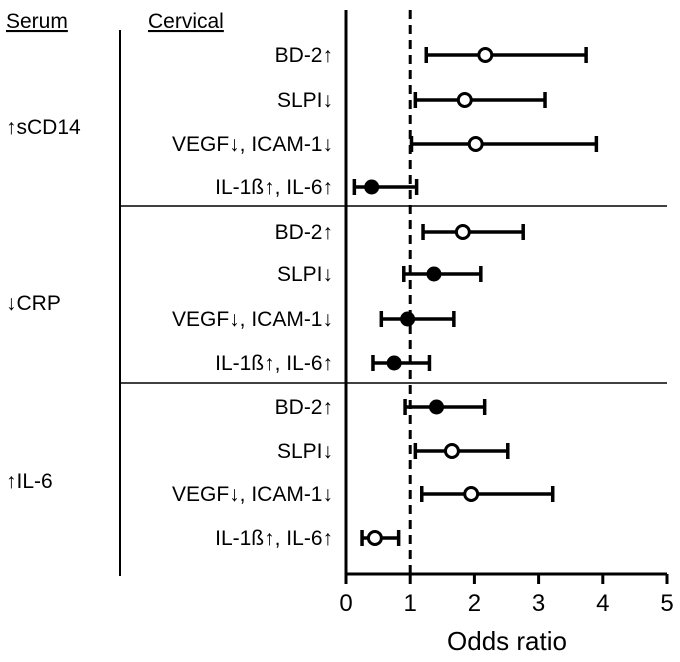 The height and width of the screenshot is (662, 680). What do you see at coordinates (37, 21) in the screenshot?
I see `header-serum: Serum` at bounding box center [37, 21].